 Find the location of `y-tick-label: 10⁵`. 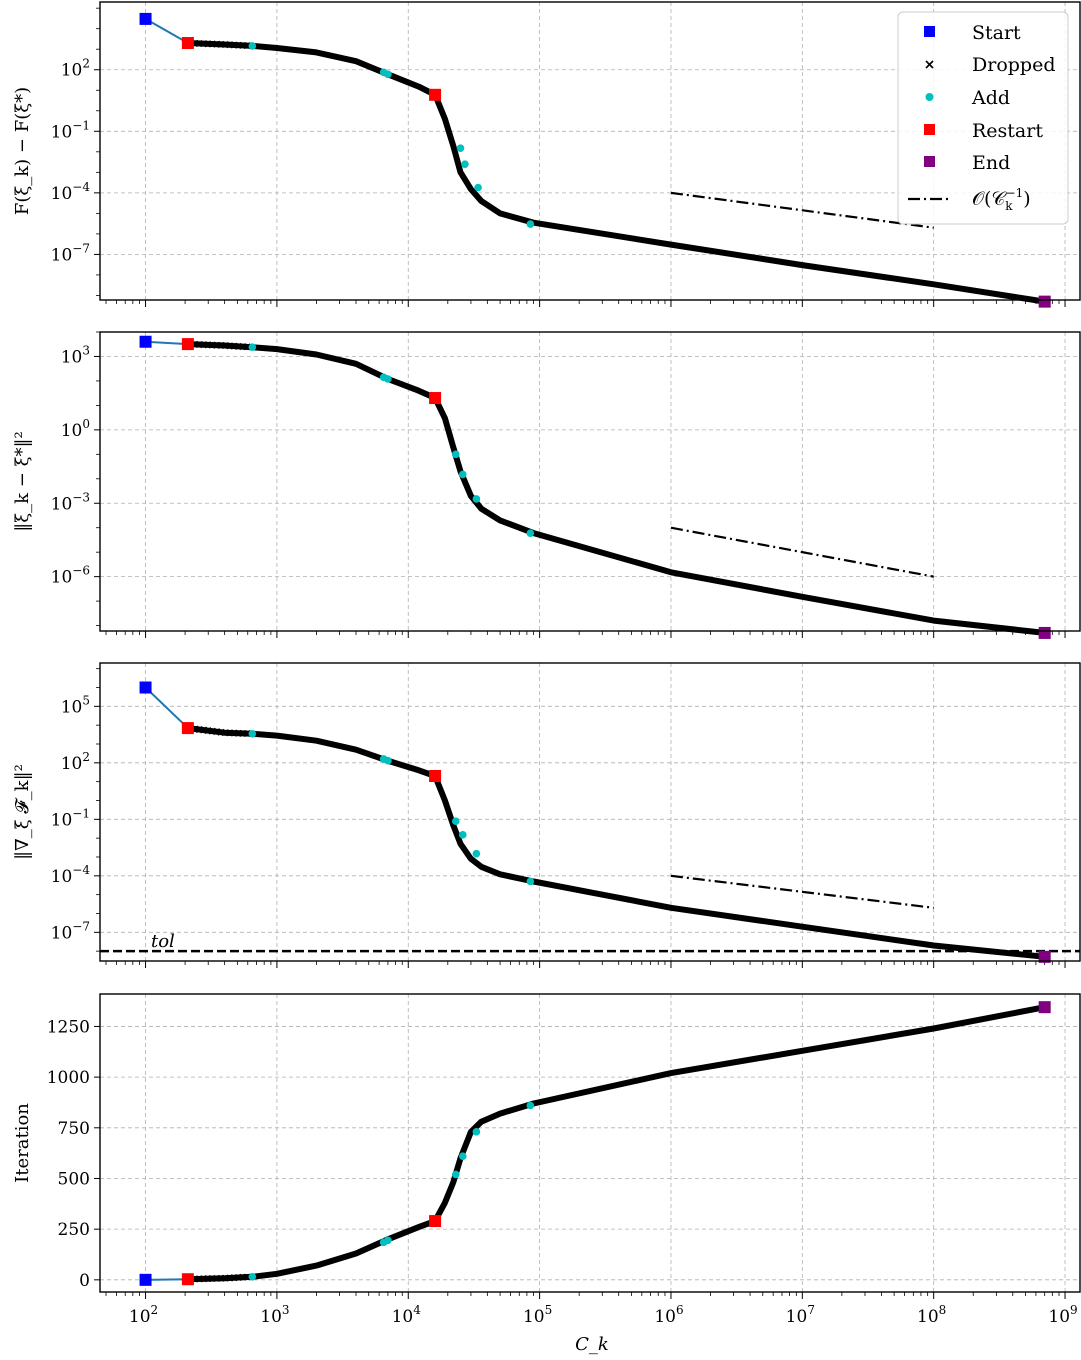

y-tick-label: 10⁵ is located at coordinates (75, 705).